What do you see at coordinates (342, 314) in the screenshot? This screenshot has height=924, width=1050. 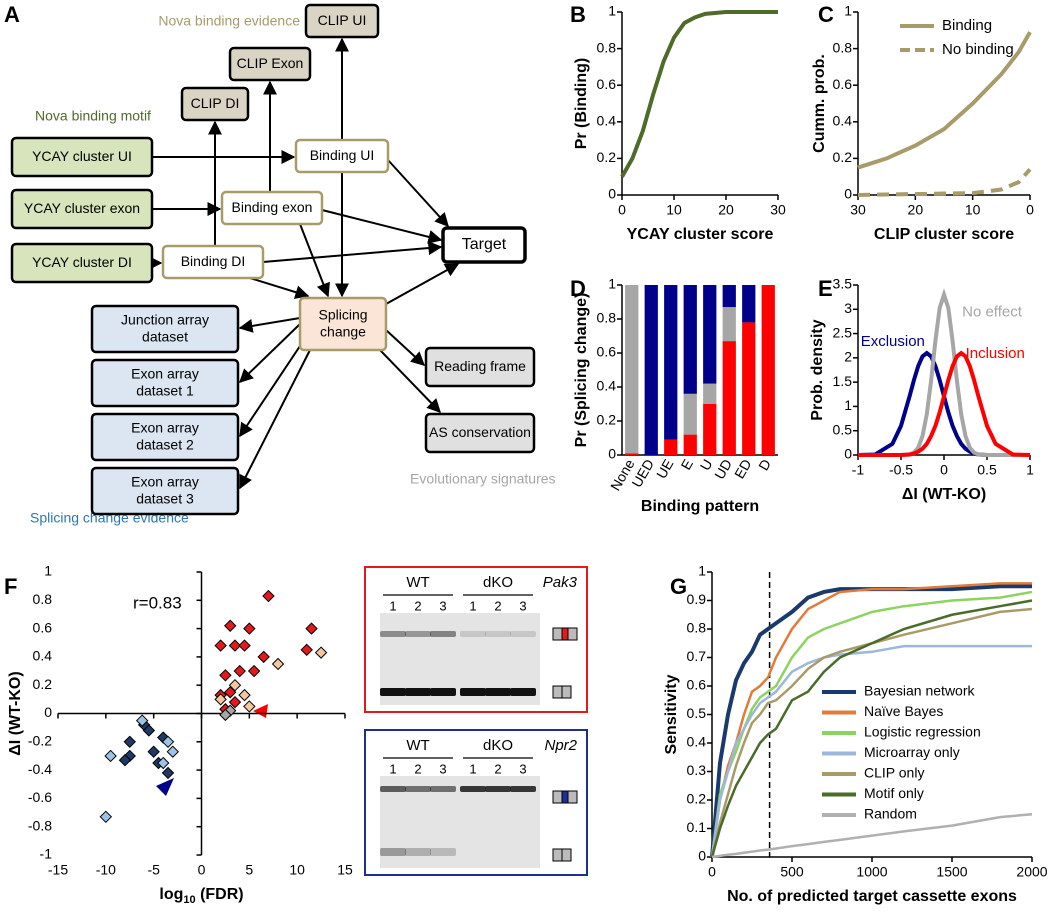 I see `node-label-line: Splicing` at bounding box center [342, 314].